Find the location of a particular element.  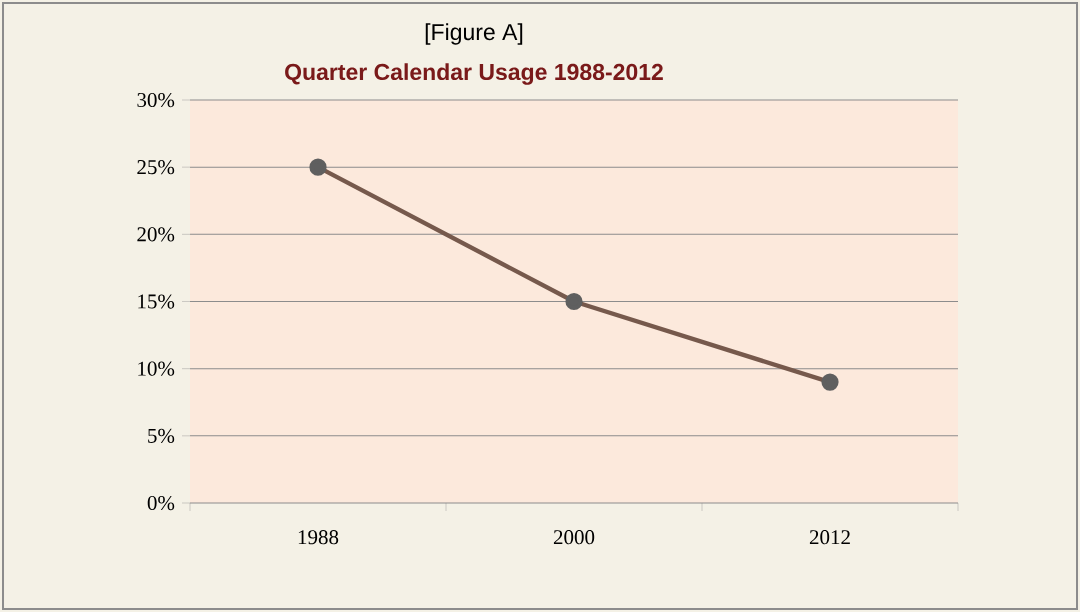

y-tick-label: 10% is located at coordinates (156, 368).